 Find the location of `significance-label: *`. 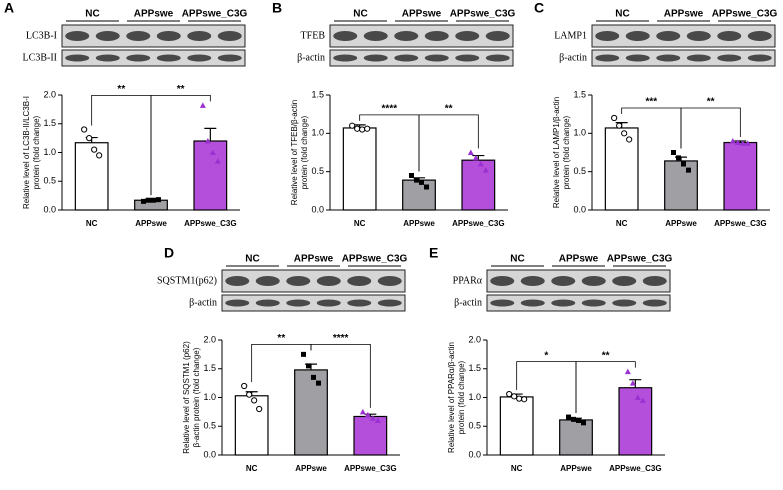

significance-label: * is located at coordinates (546, 355).